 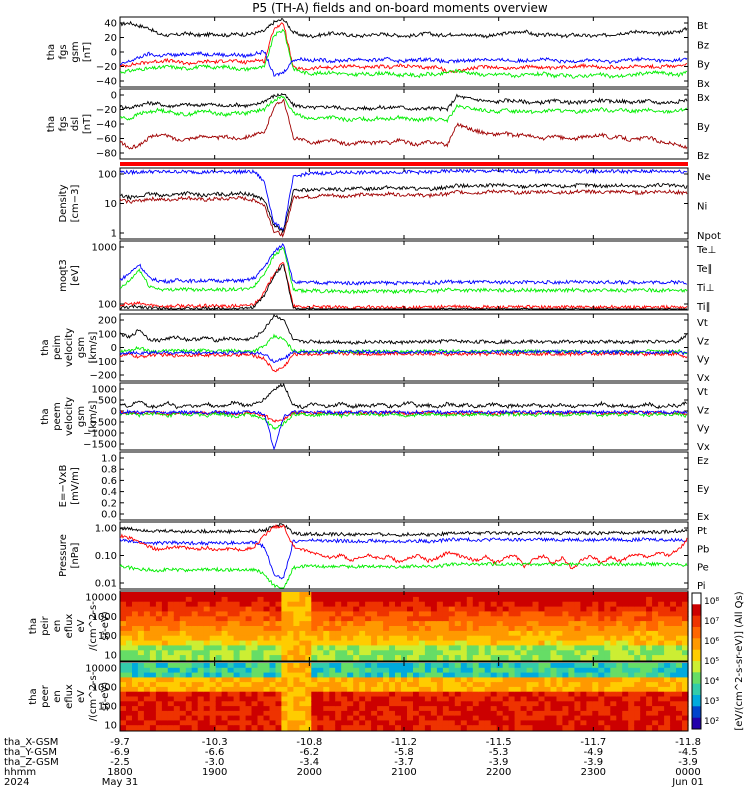 I want to click on ephemeris-value: -3.4, so click(x=310, y=762).